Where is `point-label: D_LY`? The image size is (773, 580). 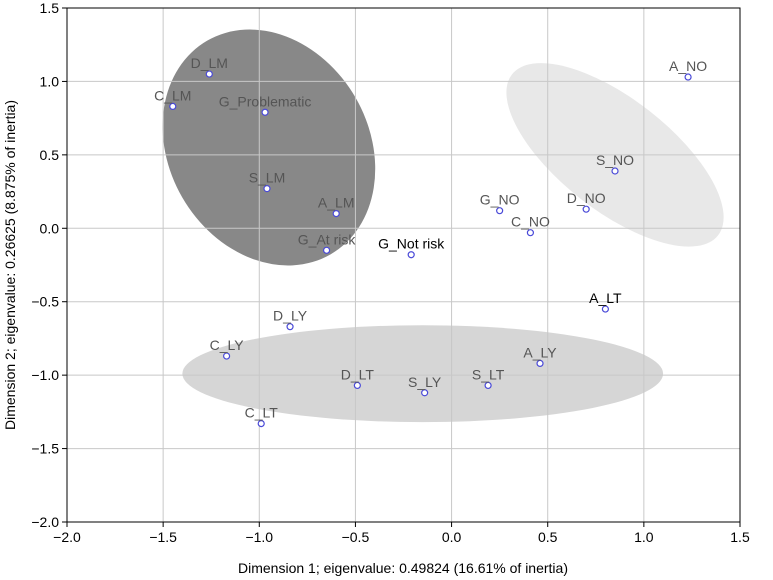
point-label: D_LY is located at coordinates (290, 316).